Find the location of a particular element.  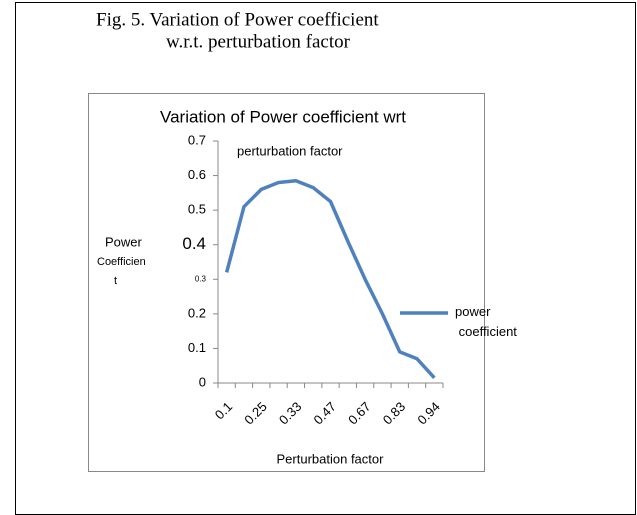

legend-label: power coefficient is located at coordinates (486, 321).